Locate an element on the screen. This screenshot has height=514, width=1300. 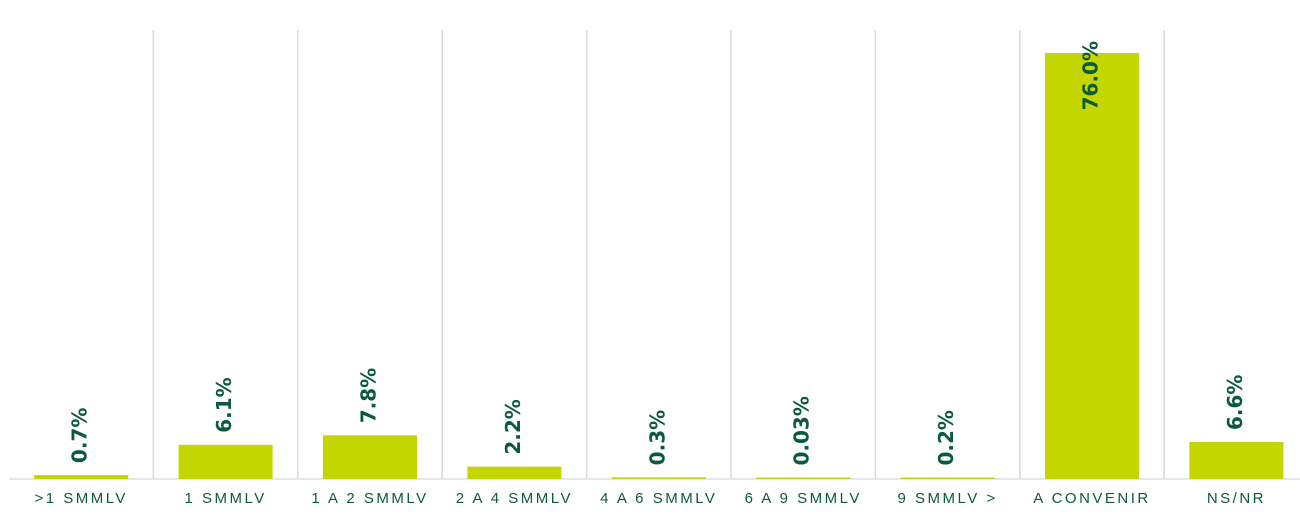
category-label: 1 SMMLV is located at coordinates (225, 498).